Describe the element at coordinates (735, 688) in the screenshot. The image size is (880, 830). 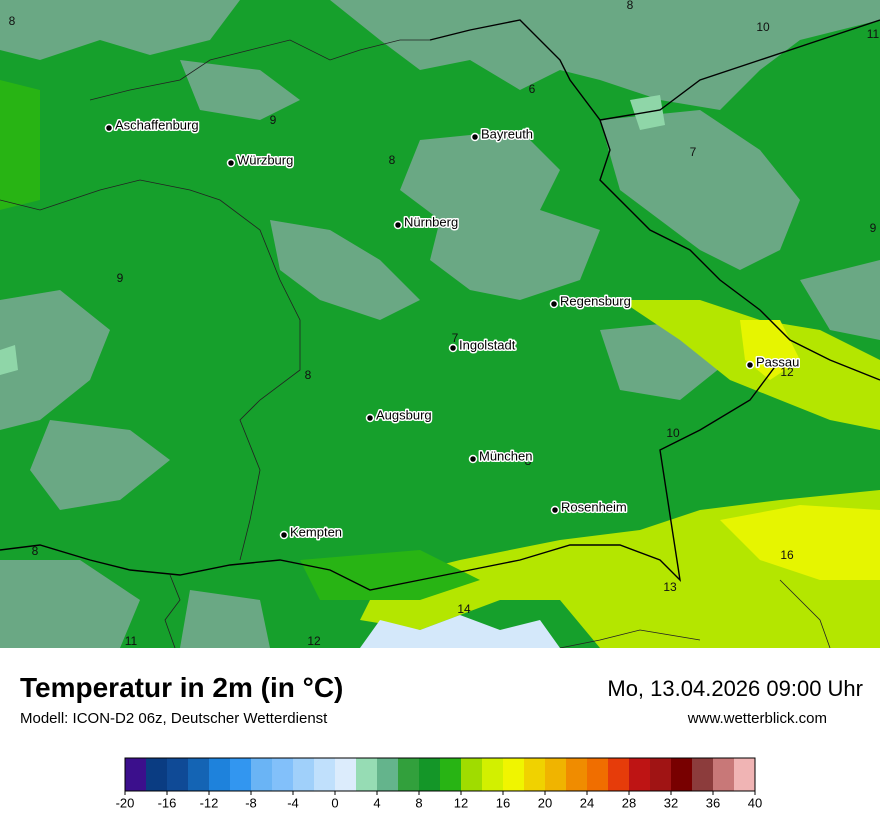
I see `datetime: Mo, 13.04.2026 09:00 Uhr` at that location.